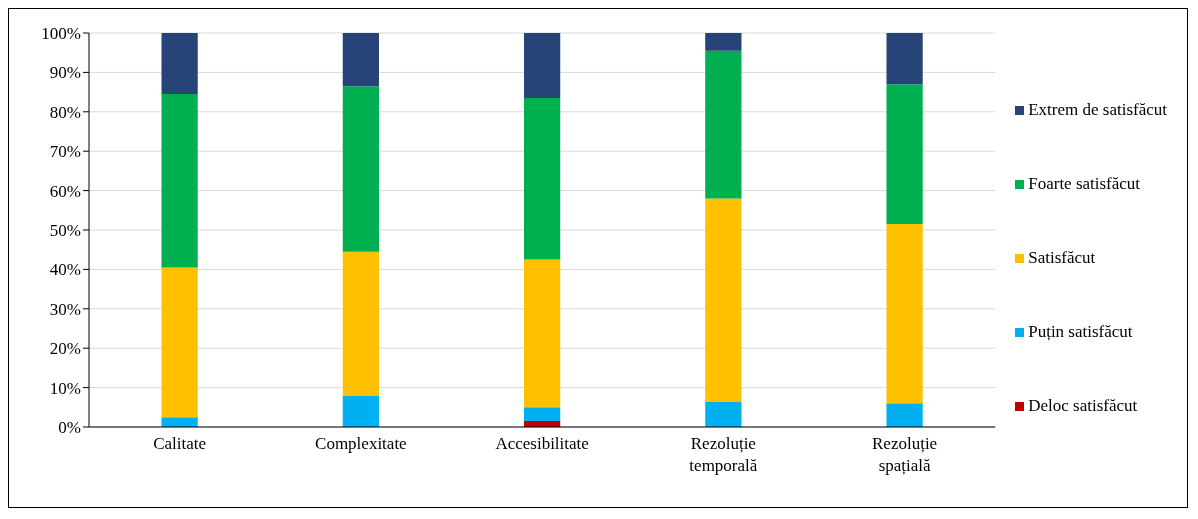 This screenshot has width=1198, height=519. What do you see at coordinates (65, 112) in the screenshot?
I see `y-tick-label: 80%` at bounding box center [65, 112].